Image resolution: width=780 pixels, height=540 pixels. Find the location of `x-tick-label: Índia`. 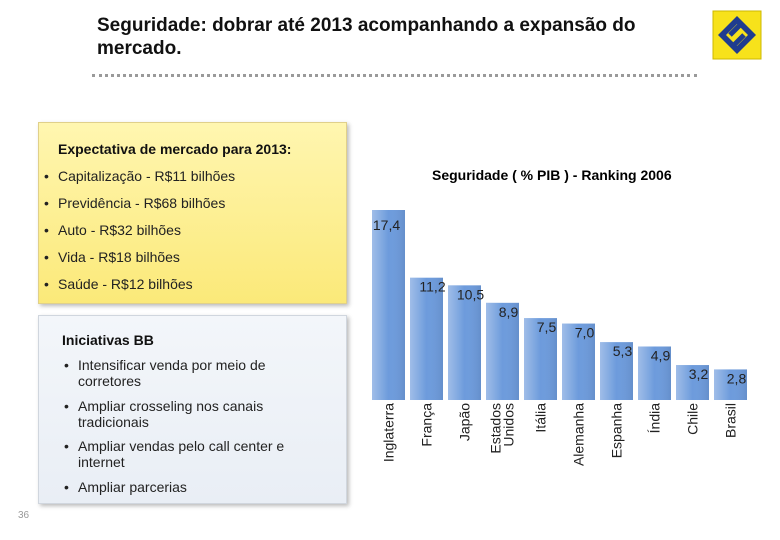

x-tick-label: Índia is located at coordinates (655, 418).